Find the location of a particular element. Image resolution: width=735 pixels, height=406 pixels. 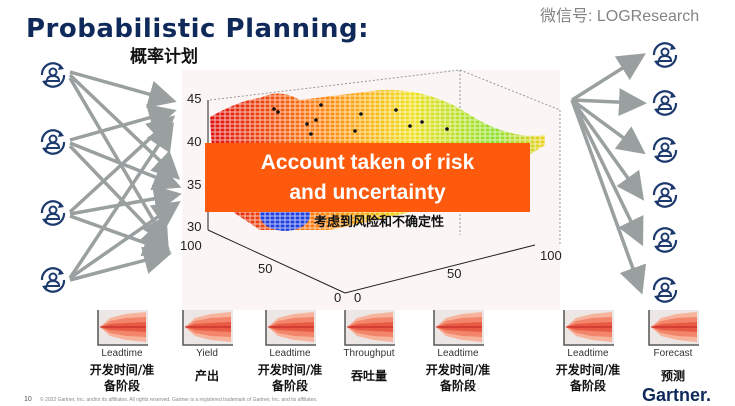

banner-line-1: Account taken of risk is located at coordinates (367, 162).